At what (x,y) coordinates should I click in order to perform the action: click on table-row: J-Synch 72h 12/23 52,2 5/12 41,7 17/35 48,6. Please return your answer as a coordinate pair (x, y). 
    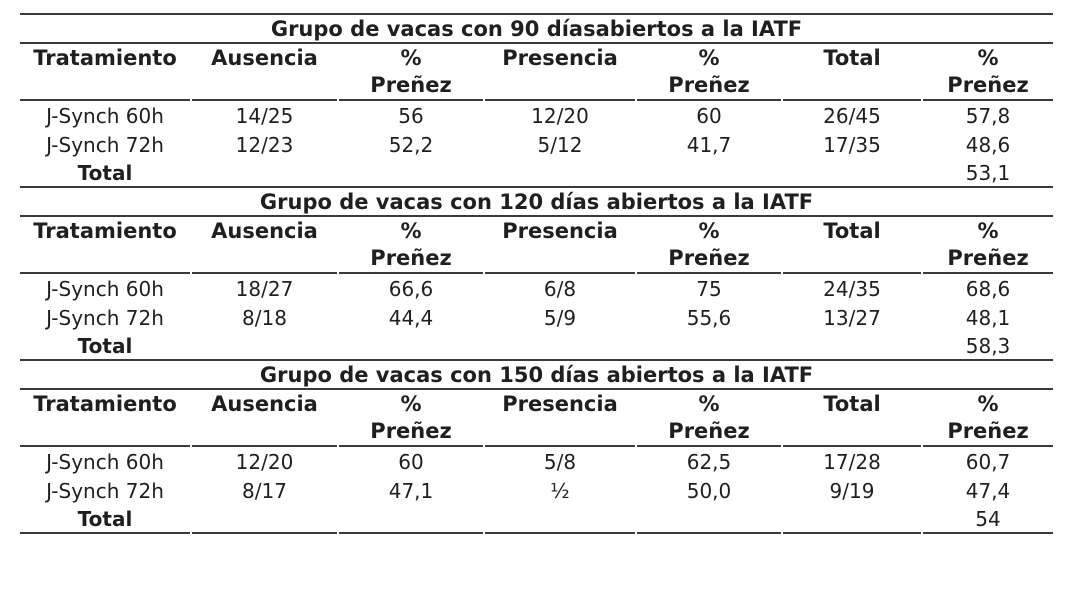
    Looking at the image, I should click on (536, 144).